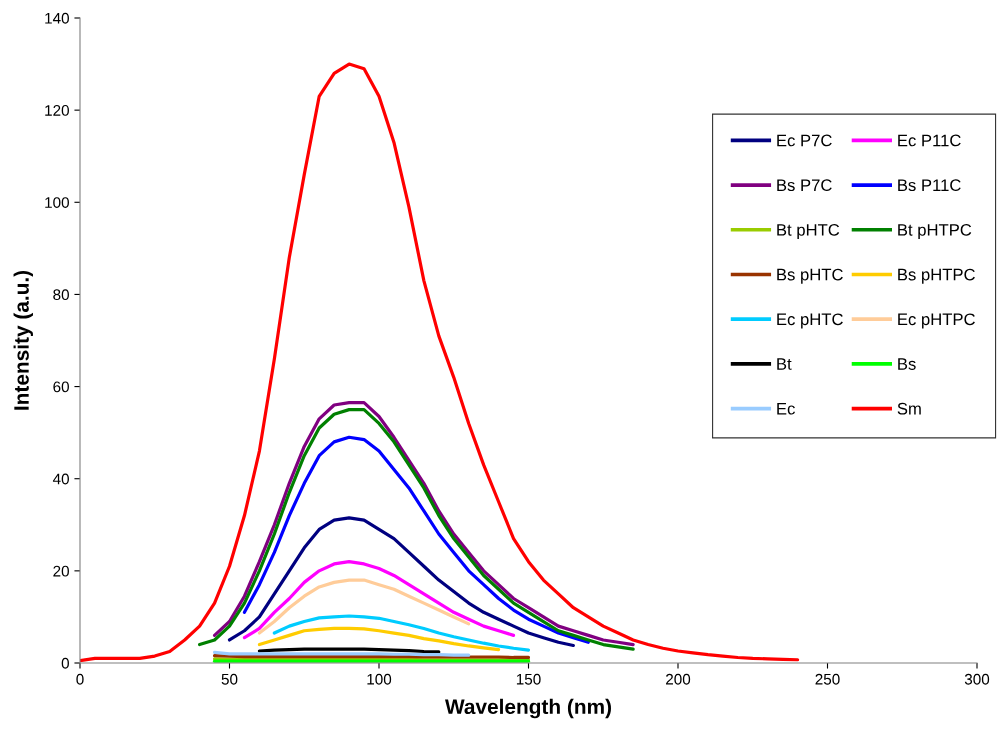  I want to click on legend-label: Bs P11C, so click(929, 185).